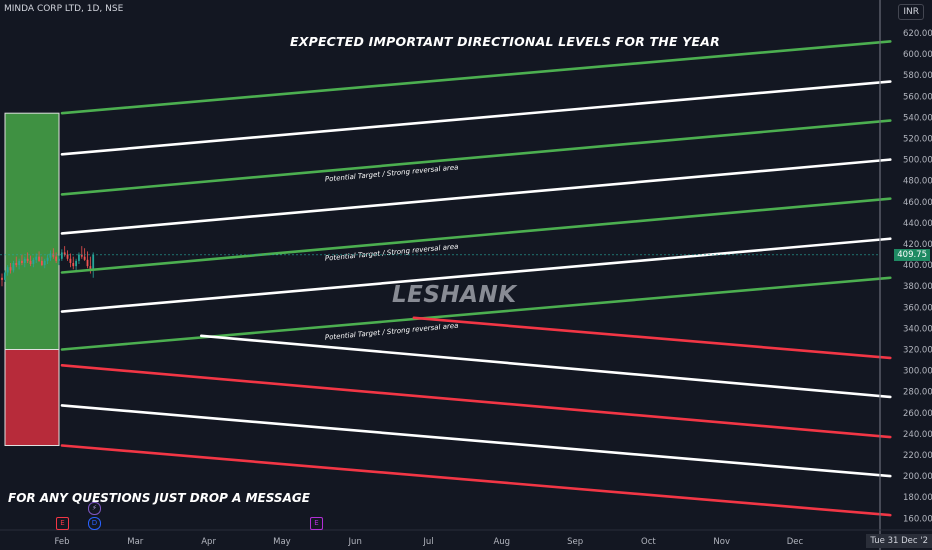 This screenshot has width=932, height=550. What do you see at coordinates (917, 140) in the screenshot?
I see `y-tick-label: 520.00` at bounding box center [917, 140].